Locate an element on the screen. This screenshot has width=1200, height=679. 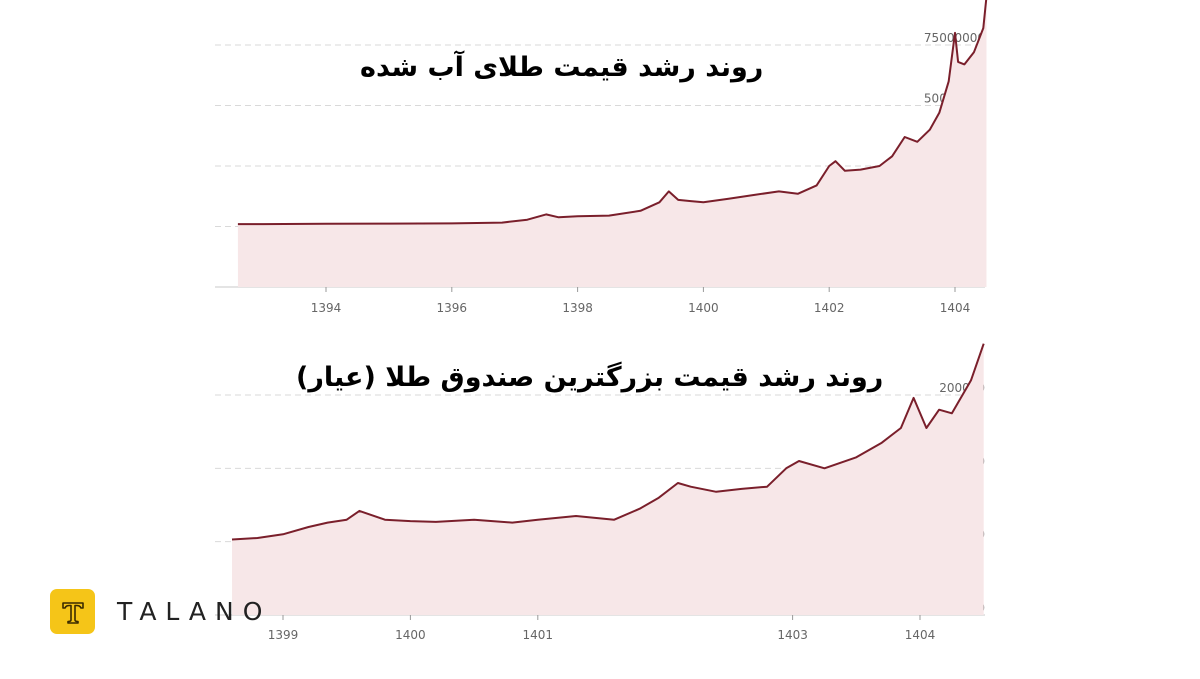
brand-name: TALANO is located at coordinates (194, 611).